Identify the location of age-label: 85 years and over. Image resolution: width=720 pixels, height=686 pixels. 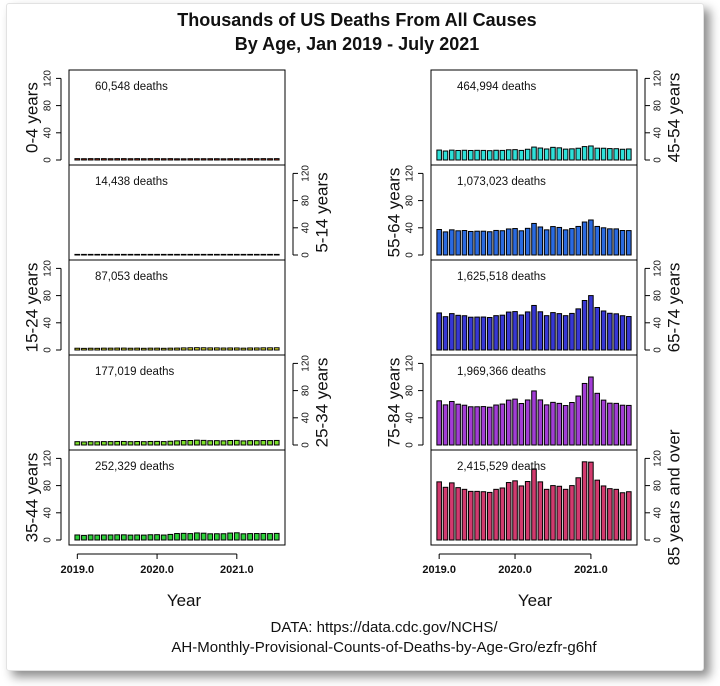
(674, 497).